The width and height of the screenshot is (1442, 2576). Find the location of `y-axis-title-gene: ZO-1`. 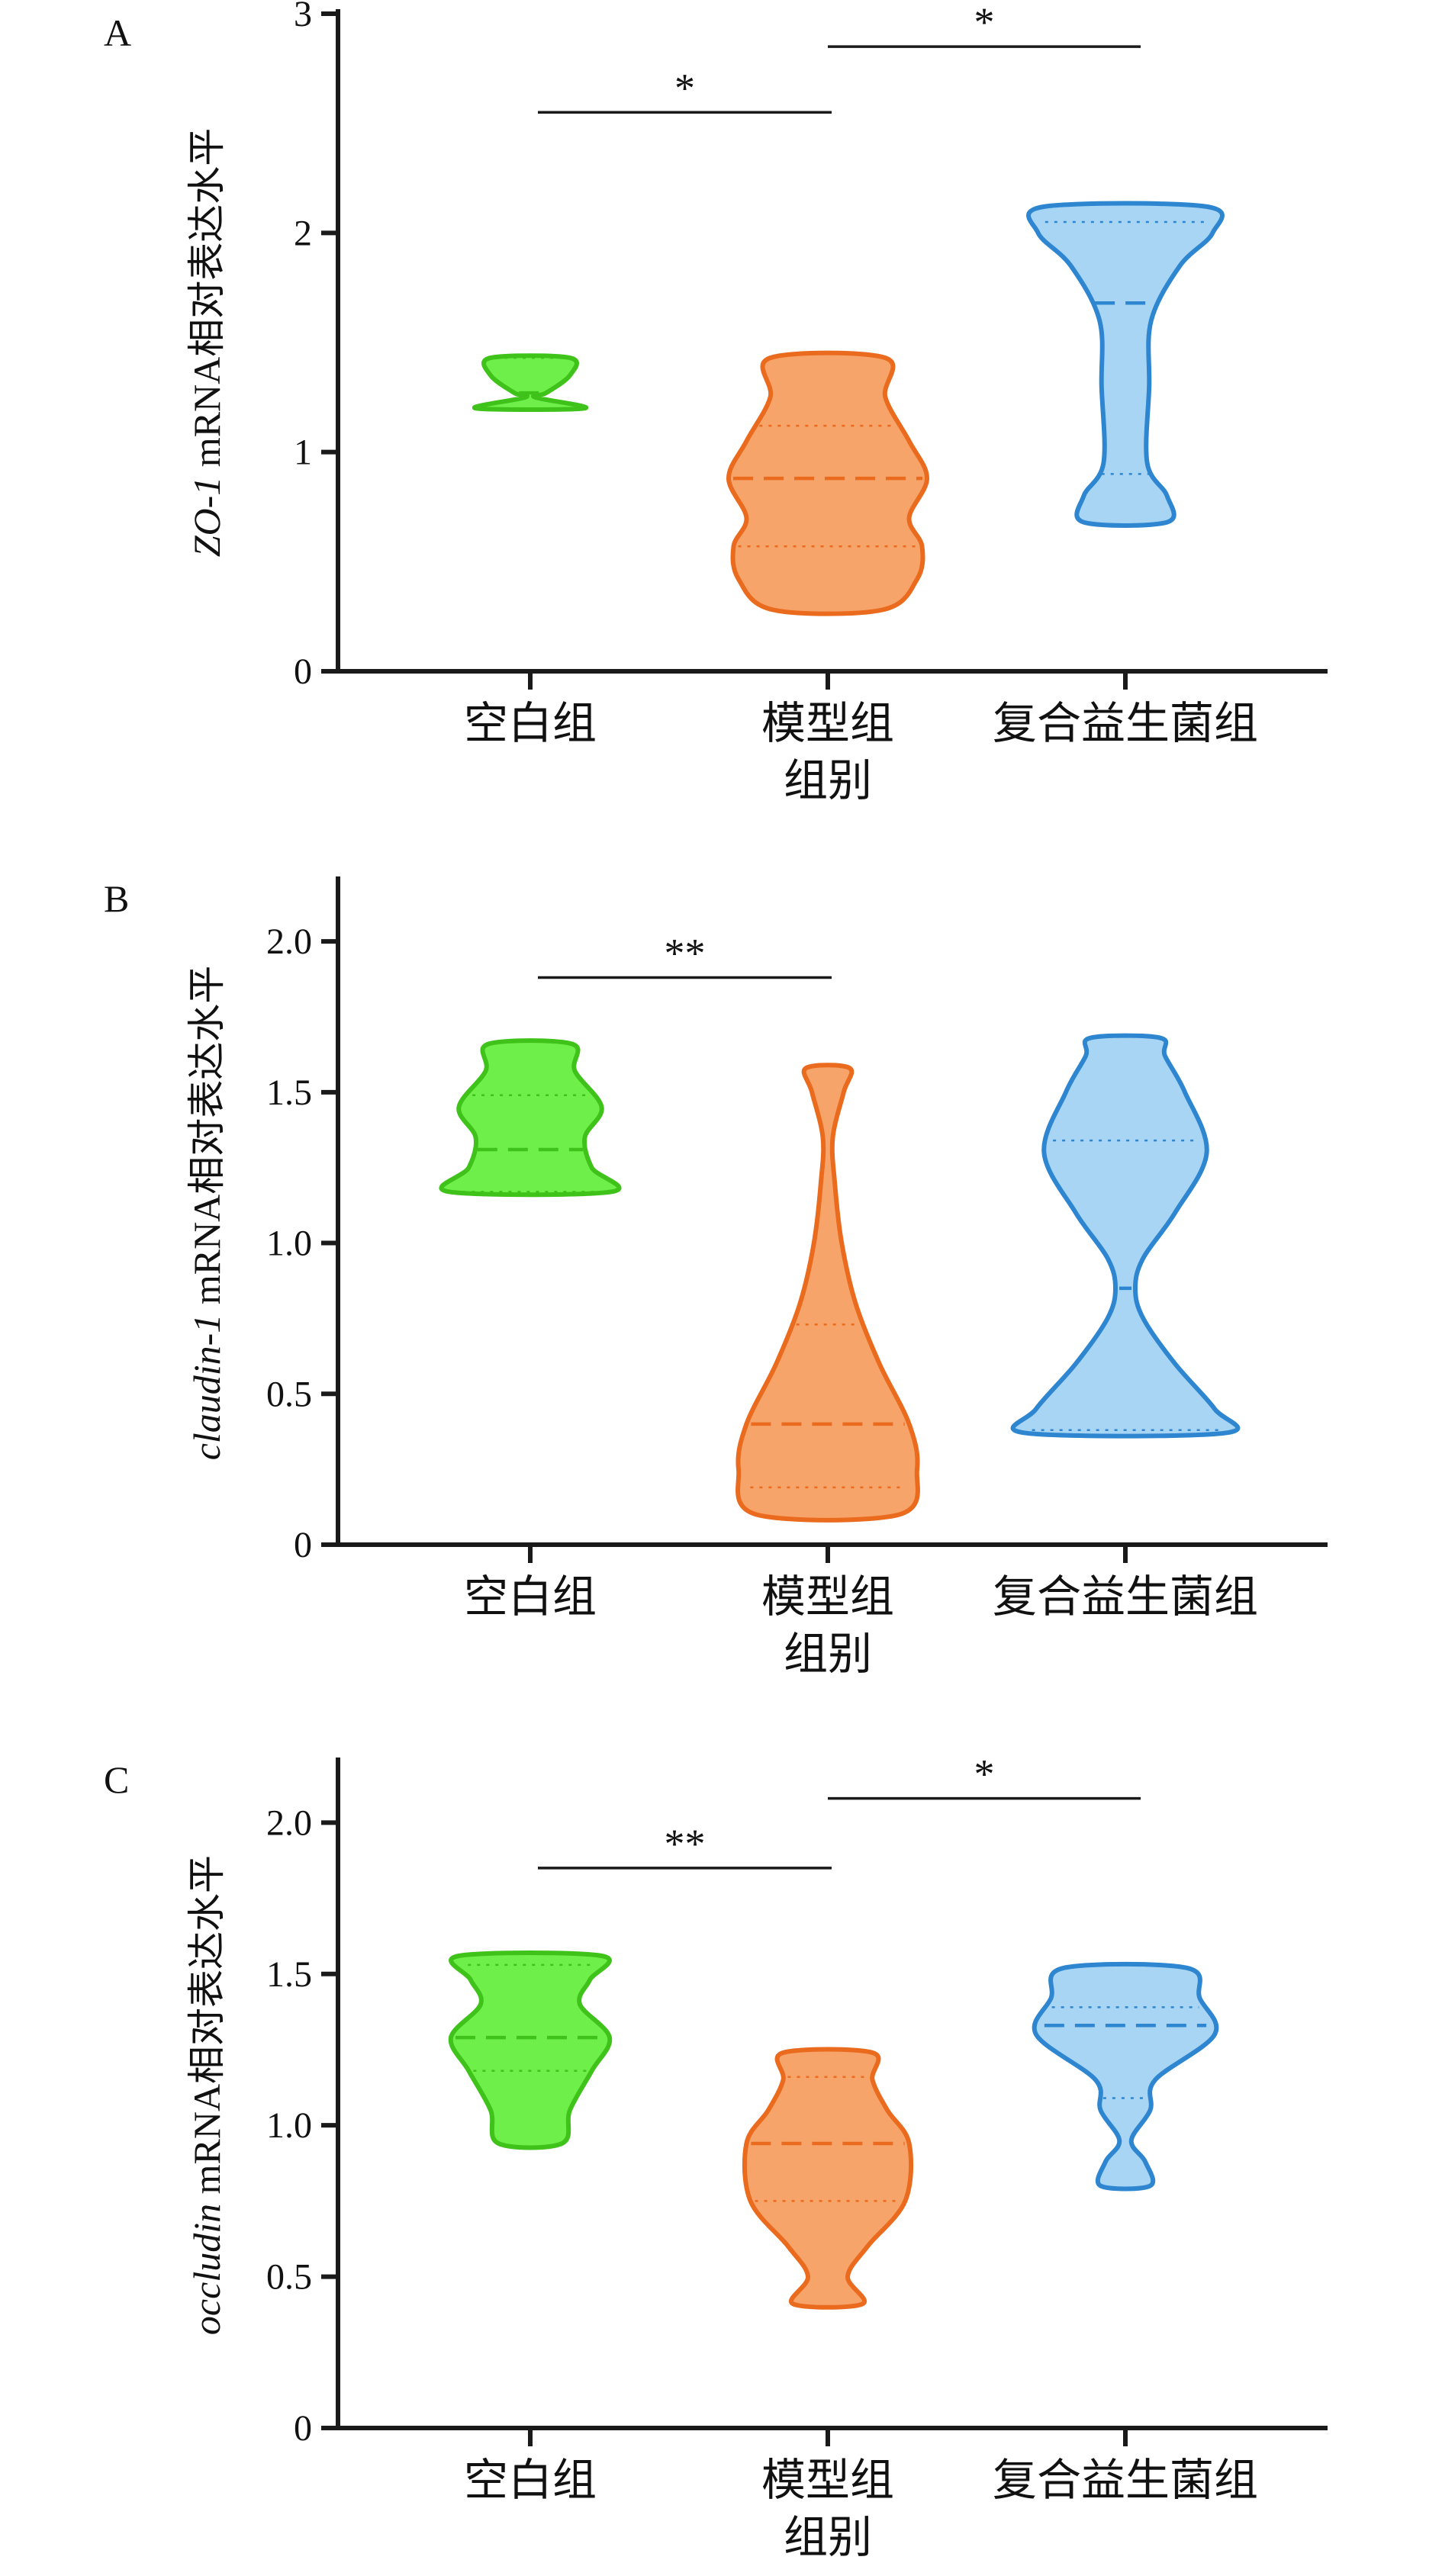

y-axis-title-gene: ZO-1 is located at coordinates (206, 517).